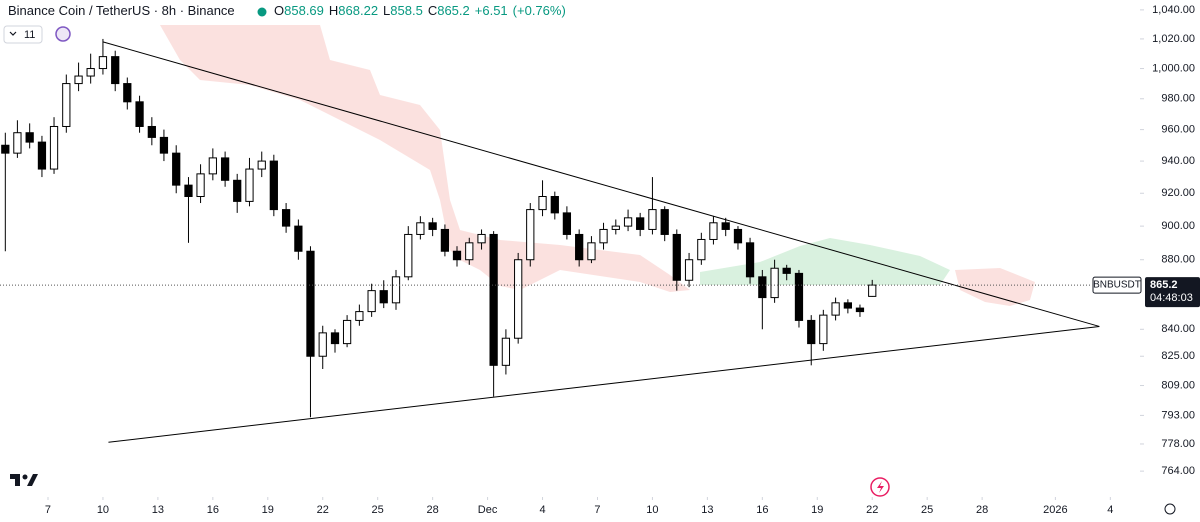  I want to click on bolt-icon, so click(880, 487).